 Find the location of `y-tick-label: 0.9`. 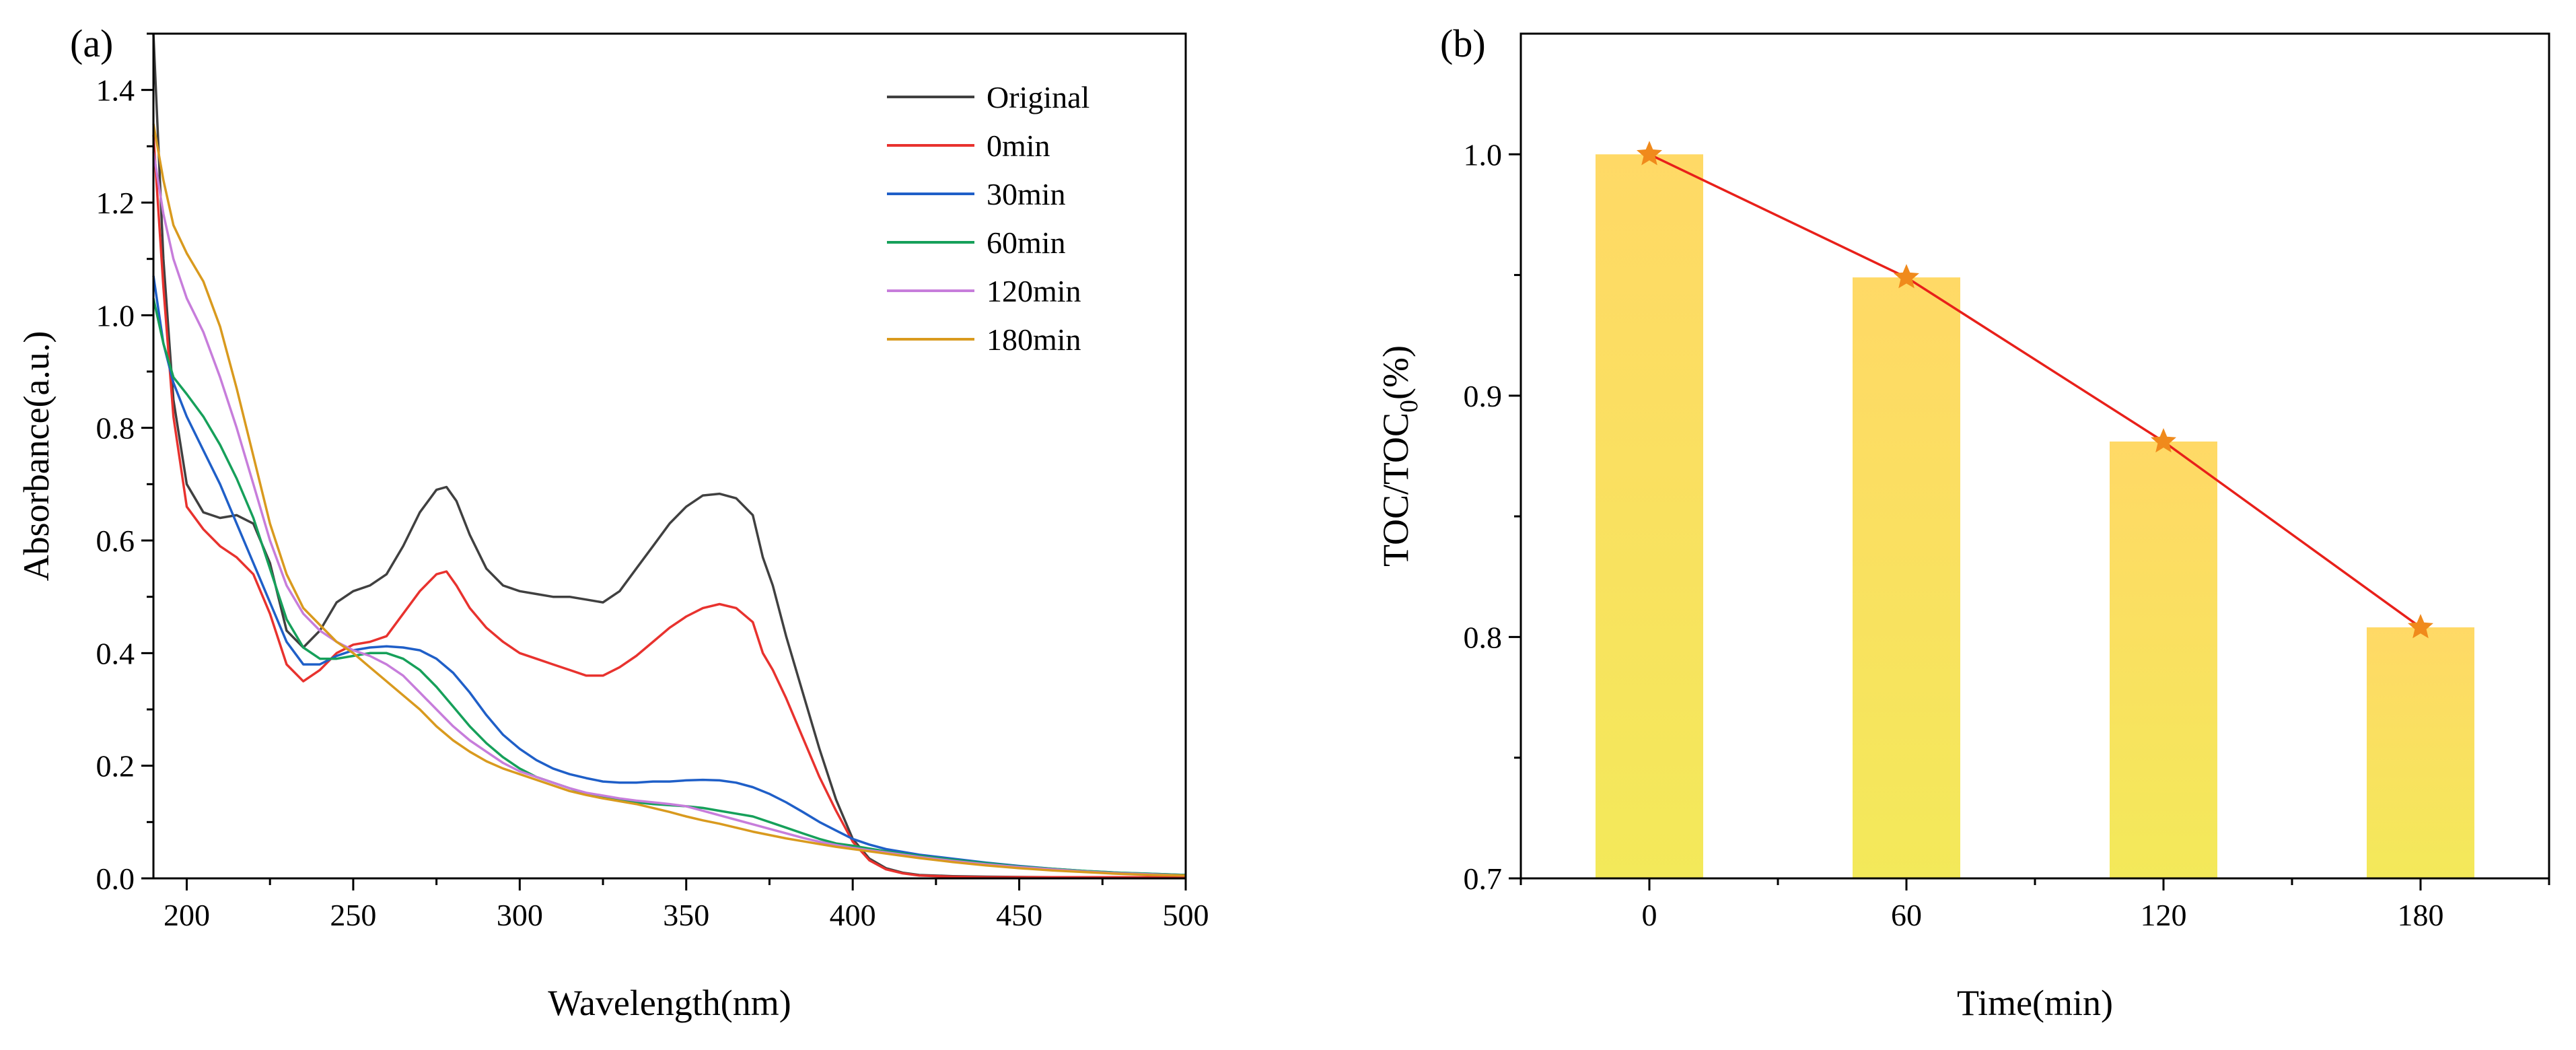

y-tick-label: 0.9 is located at coordinates (1484, 396).